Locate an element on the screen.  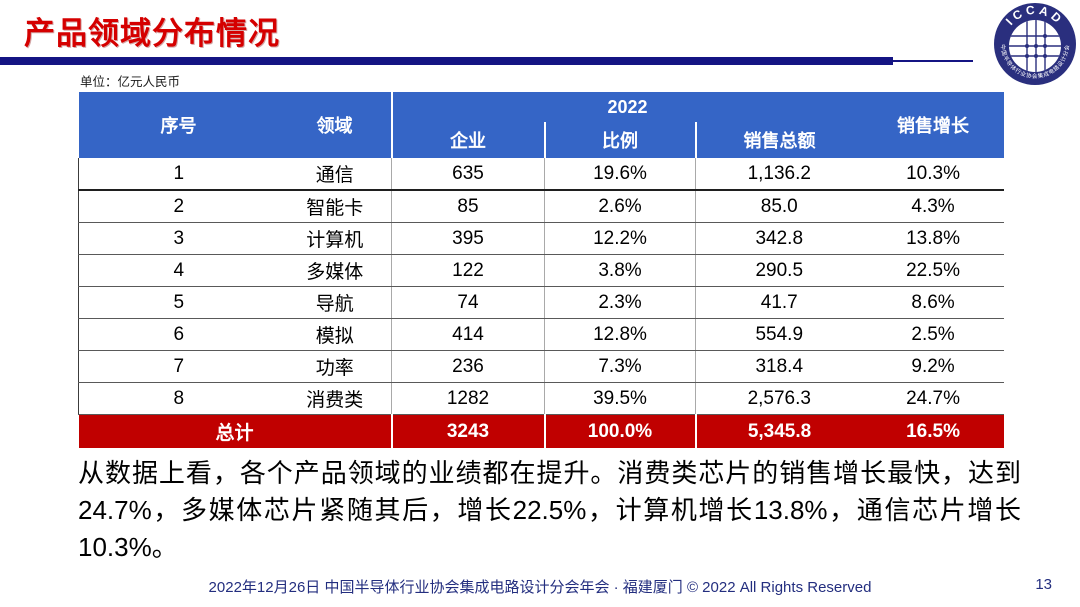
cell-companies: 395 is located at coordinates (468, 238).